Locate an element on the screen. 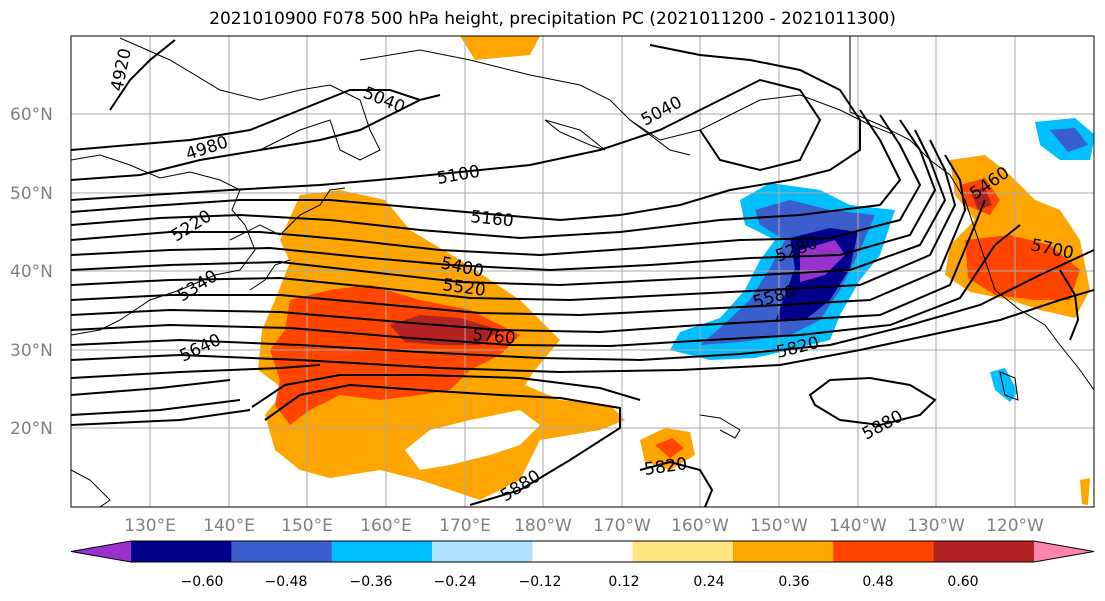  lon-label: 140°W is located at coordinates (858, 526).